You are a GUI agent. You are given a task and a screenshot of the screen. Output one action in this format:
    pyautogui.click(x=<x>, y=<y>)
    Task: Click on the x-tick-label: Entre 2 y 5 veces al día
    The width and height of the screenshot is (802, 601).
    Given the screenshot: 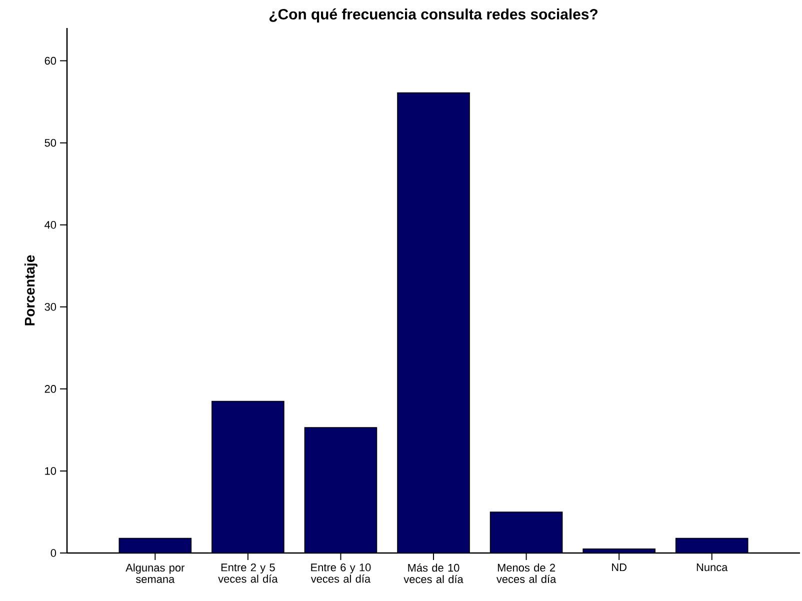 What is the action you would take?
    pyautogui.click(x=248, y=573)
    